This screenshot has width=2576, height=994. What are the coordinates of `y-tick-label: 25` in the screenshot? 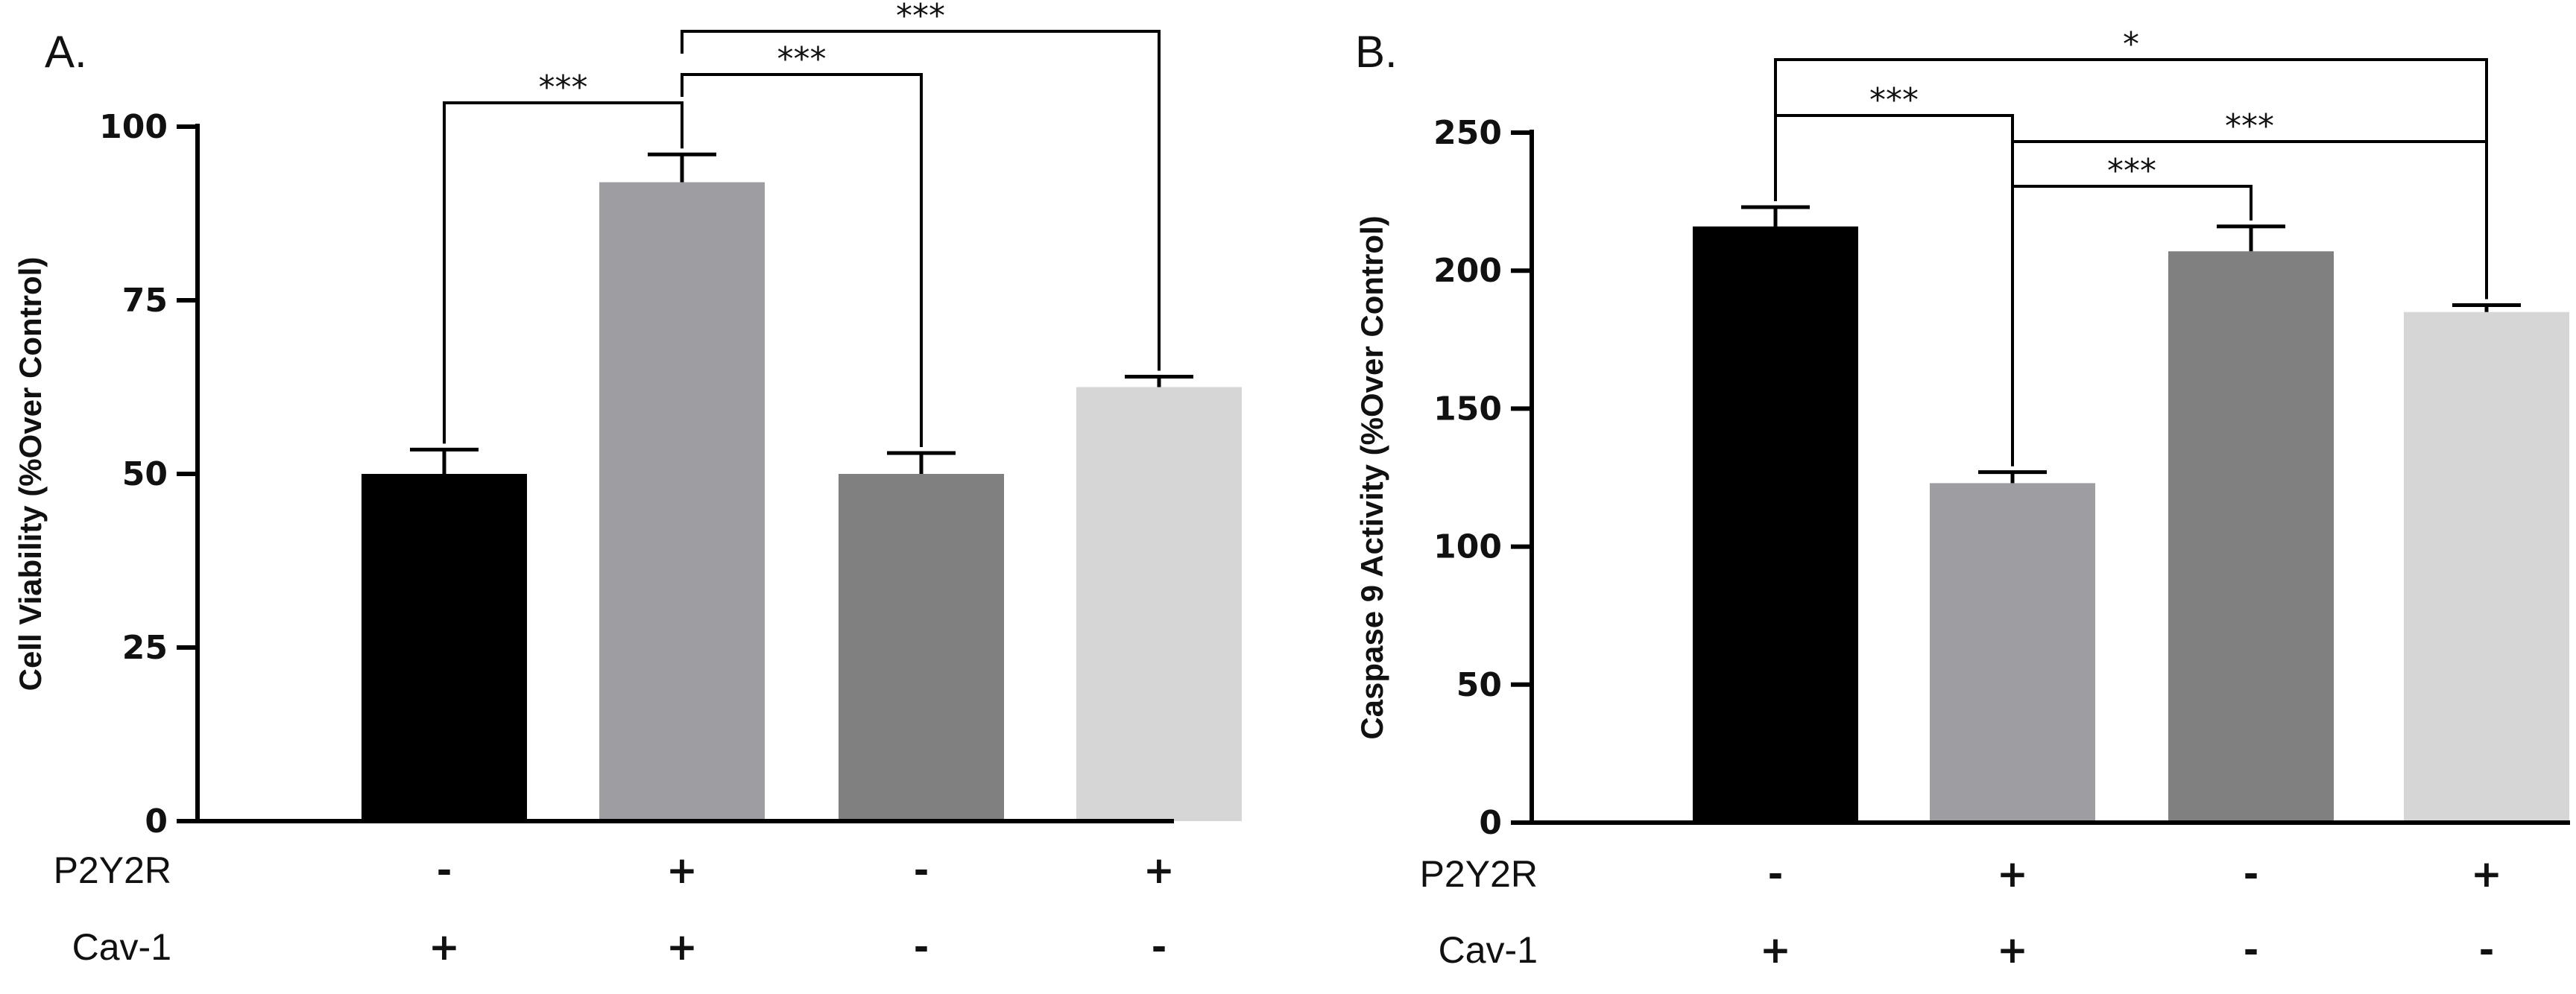 It's located at (145, 648).